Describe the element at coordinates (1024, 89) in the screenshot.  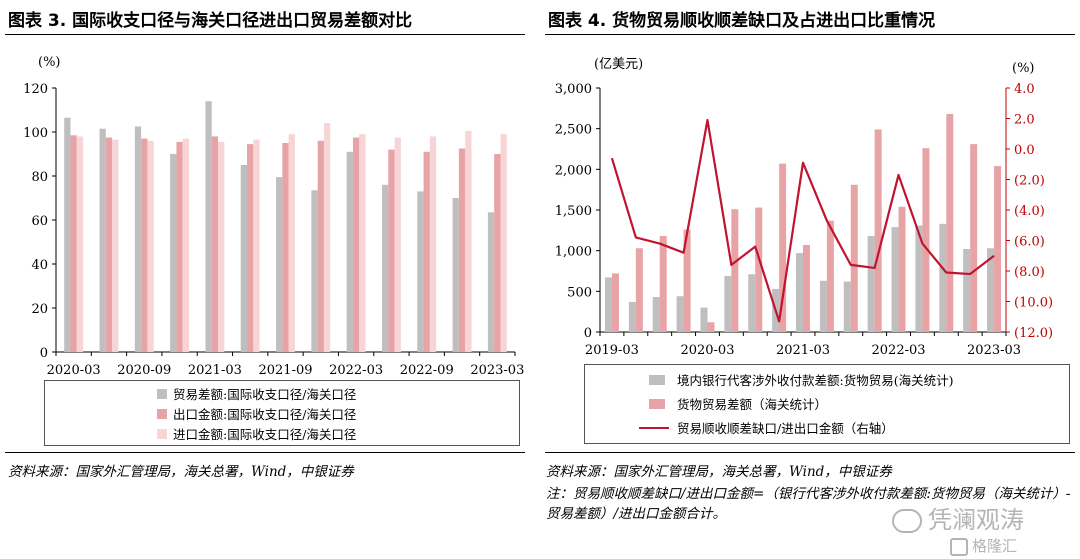
I see `right-right-tick-label: 4.0` at that location.